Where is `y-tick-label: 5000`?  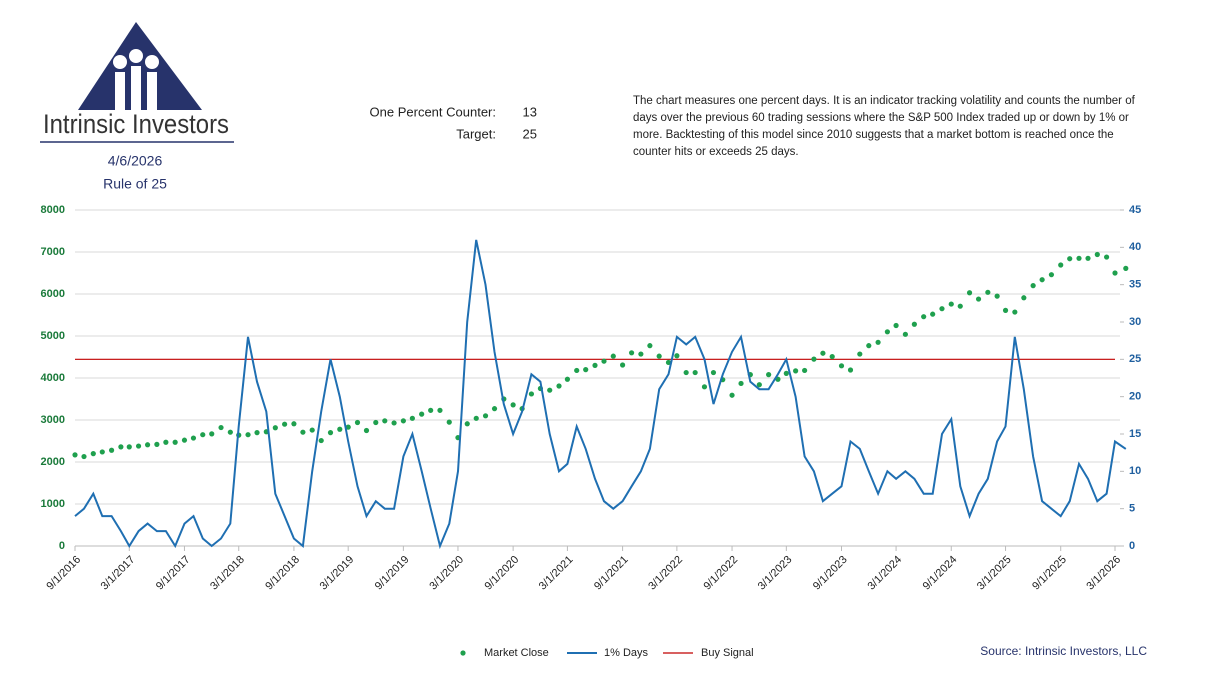 y-tick-label: 5000 is located at coordinates (53, 336).